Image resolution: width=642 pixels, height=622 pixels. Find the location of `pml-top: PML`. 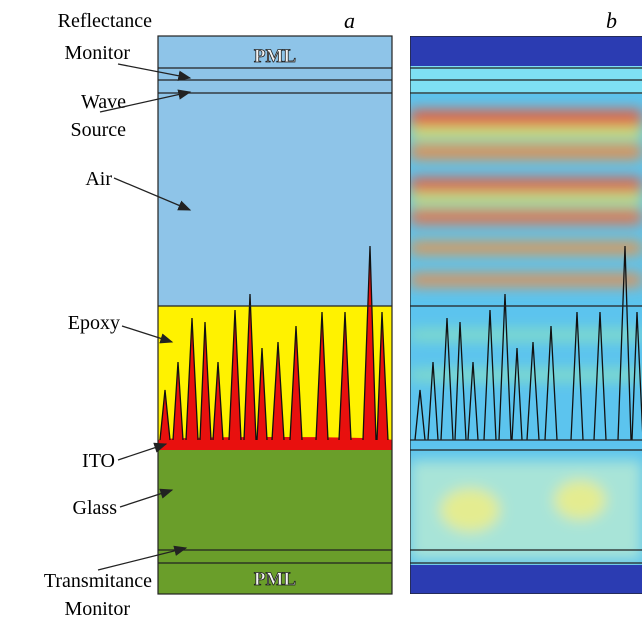

pml-top: PML is located at coordinates (275, 56).